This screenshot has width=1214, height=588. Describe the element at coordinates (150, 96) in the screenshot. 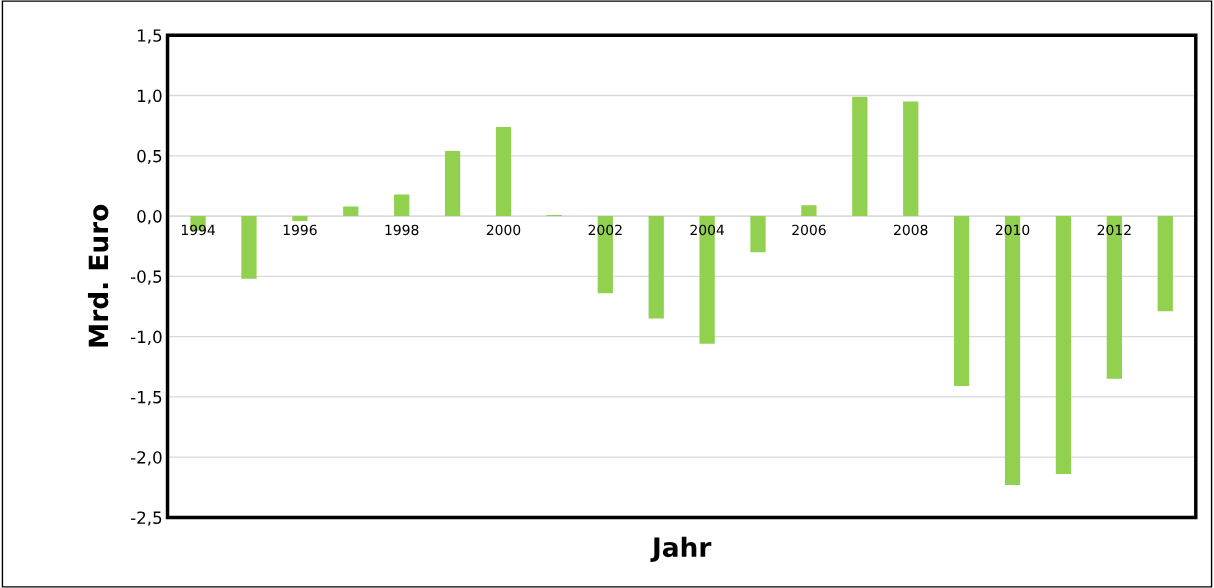

I see `y-tick-label: 1,0` at that location.